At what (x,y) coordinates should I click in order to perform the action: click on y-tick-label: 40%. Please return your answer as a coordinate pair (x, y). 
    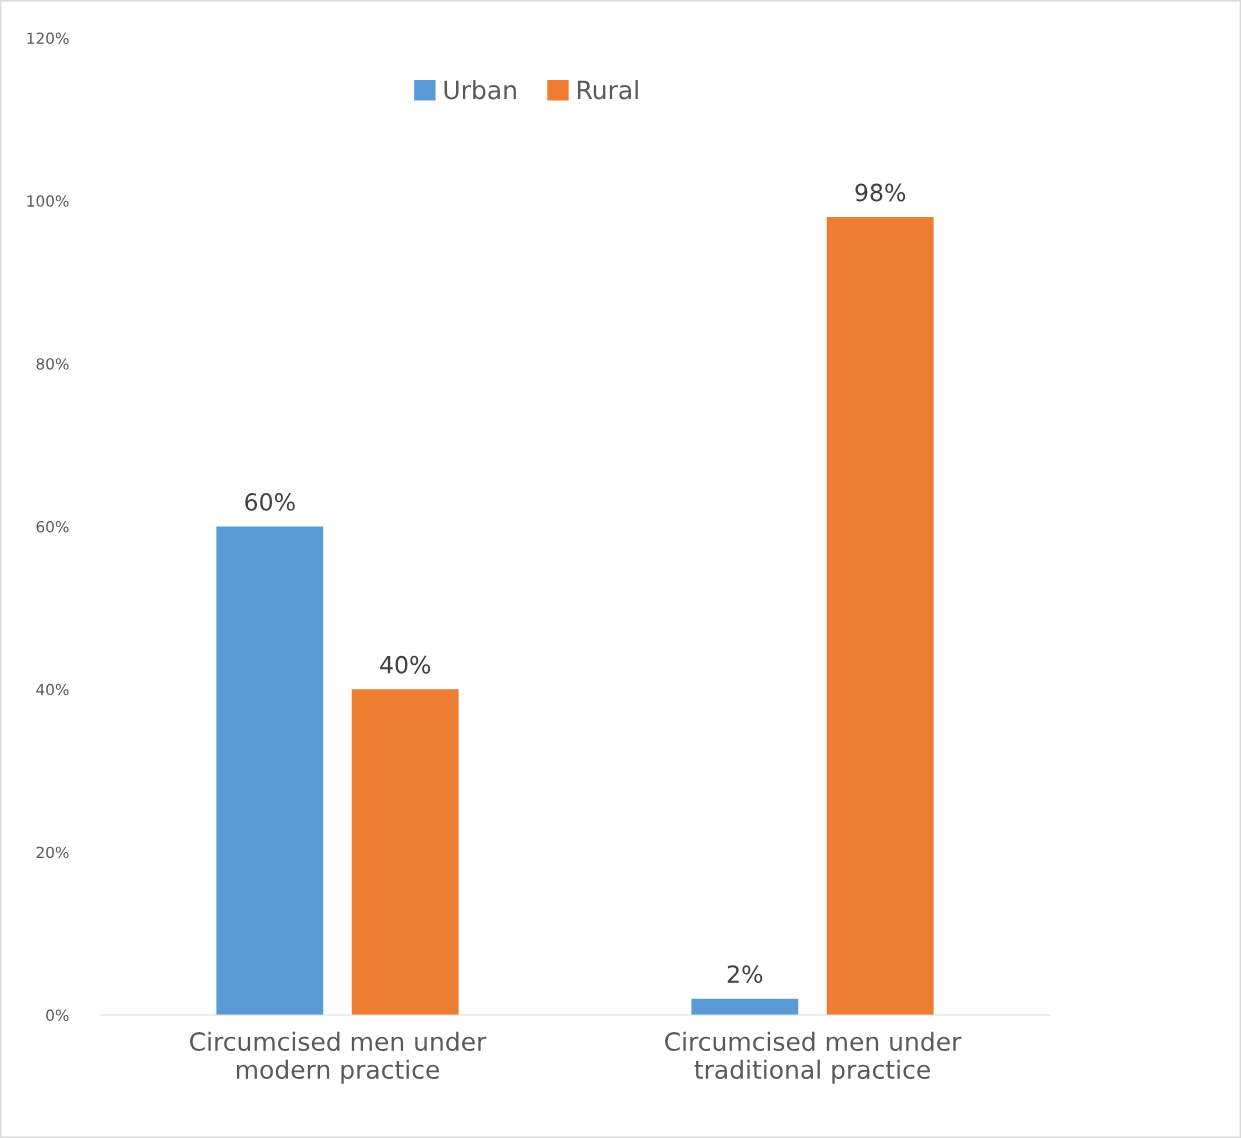
    Looking at the image, I should click on (52, 689).